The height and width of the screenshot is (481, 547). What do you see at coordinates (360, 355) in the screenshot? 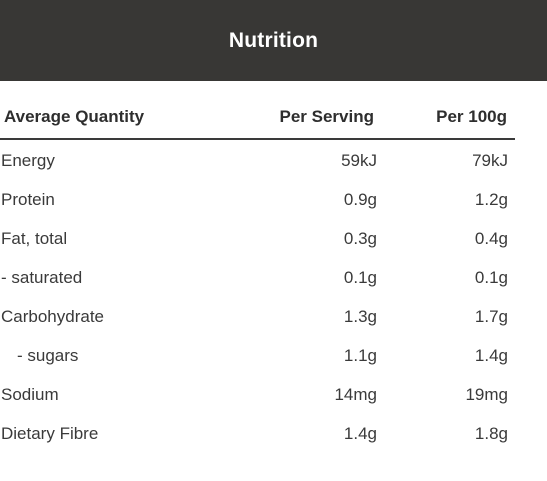
I see `per-serving-value: 1.1g` at bounding box center [360, 355].